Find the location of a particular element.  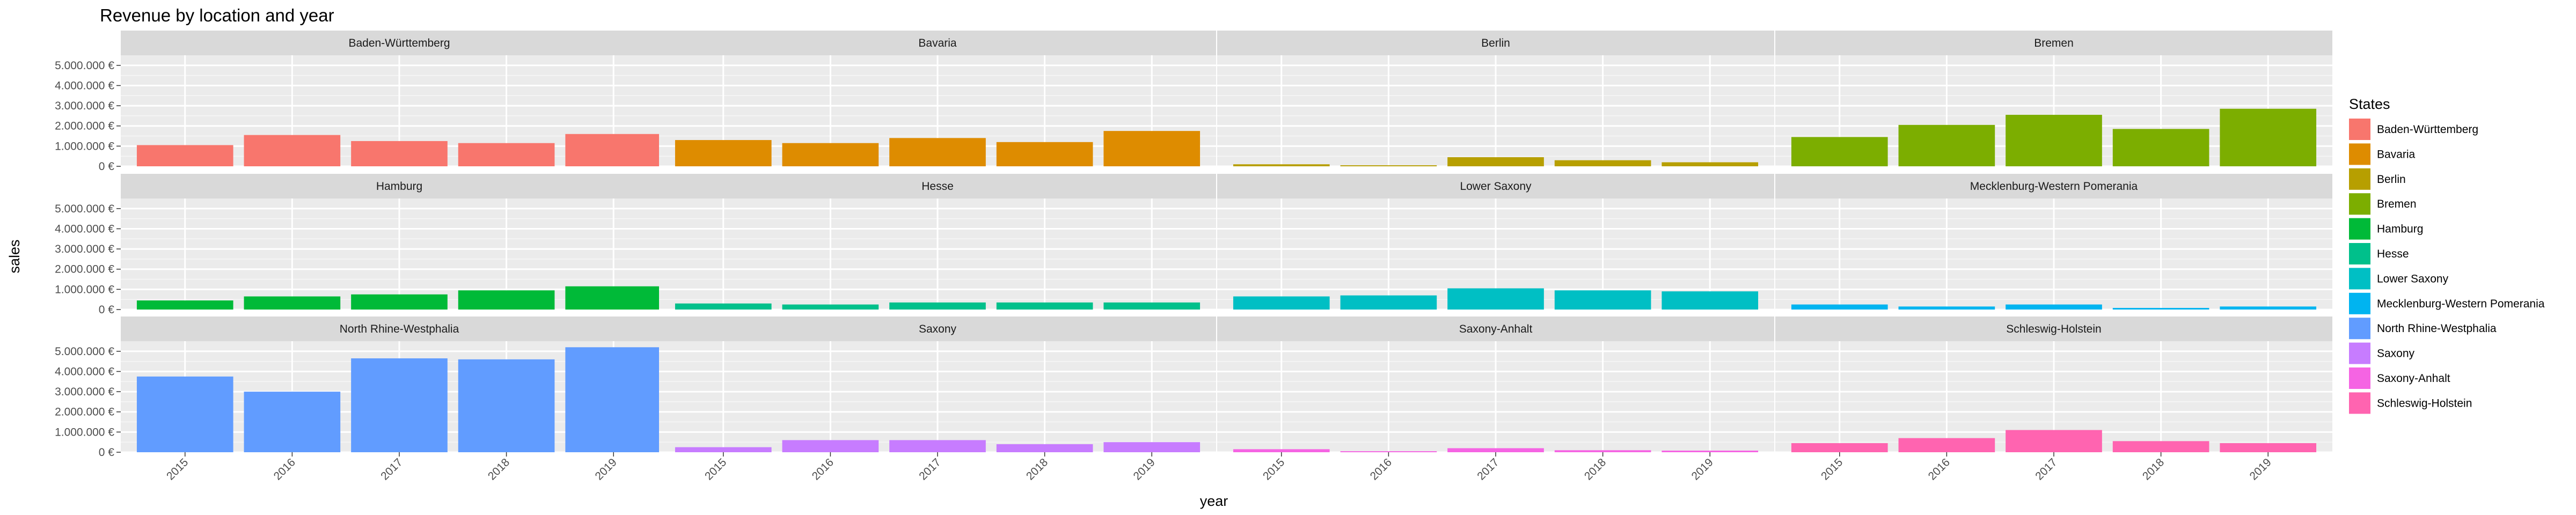

x-tick-label: 2019 is located at coordinates (1144, 469).